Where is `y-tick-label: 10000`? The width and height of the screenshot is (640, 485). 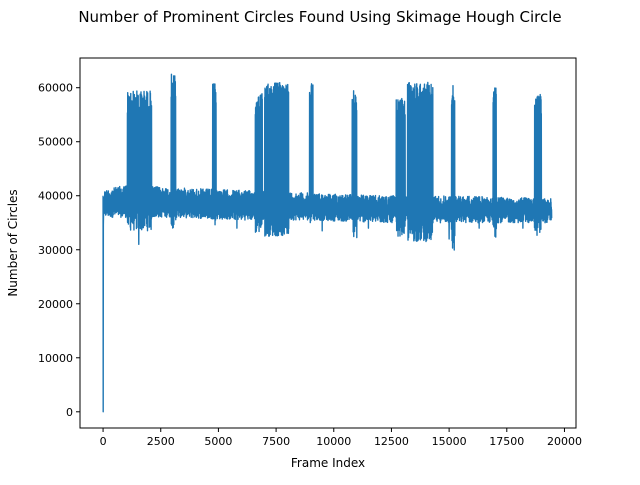
y-tick-label: 10000 is located at coordinates (55, 358).